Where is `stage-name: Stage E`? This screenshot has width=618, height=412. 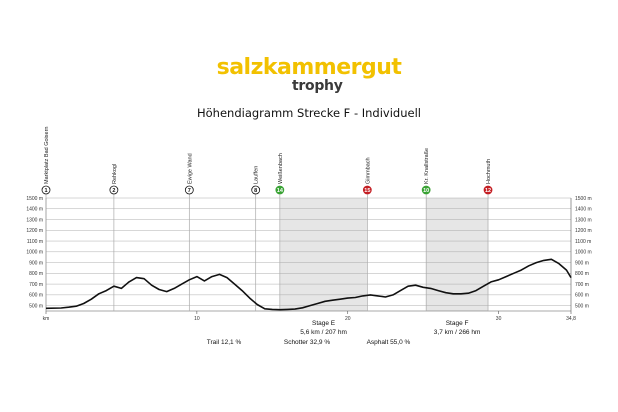
stage-name: Stage E is located at coordinates (324, 323).